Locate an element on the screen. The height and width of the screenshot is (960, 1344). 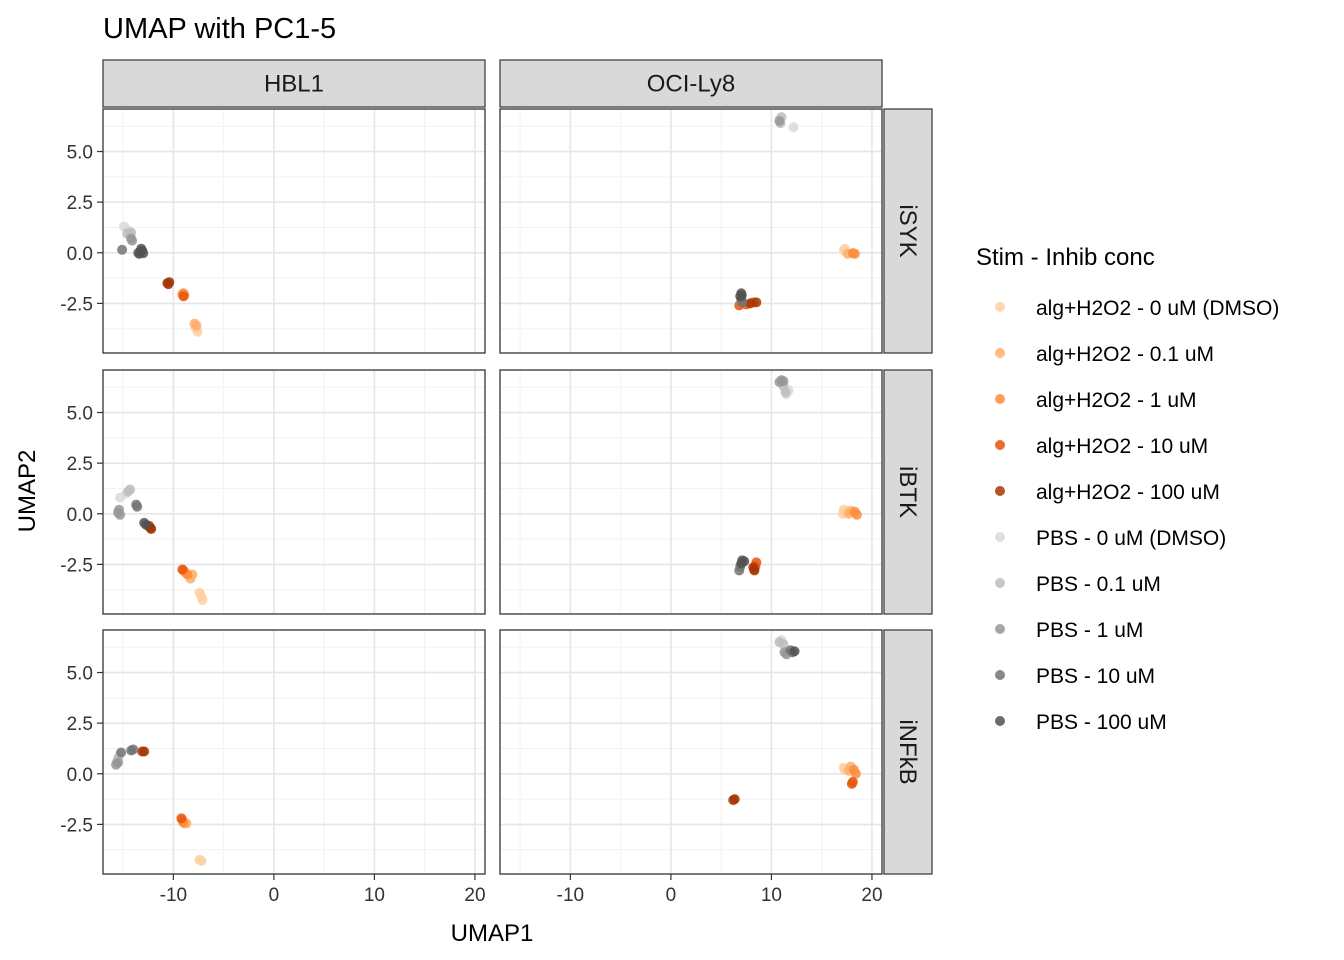
legend-item-pbs-10-um: PBS - 10 uM is located at coordinates (1075, 676).